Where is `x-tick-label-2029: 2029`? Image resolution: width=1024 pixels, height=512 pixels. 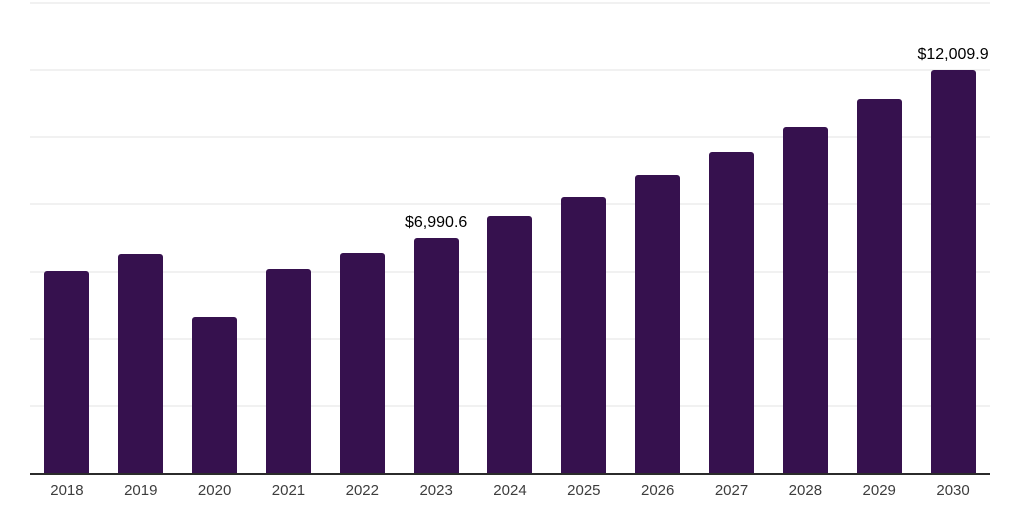
x-tick-label-2029: 2029 is located at coordinates (879, 490).